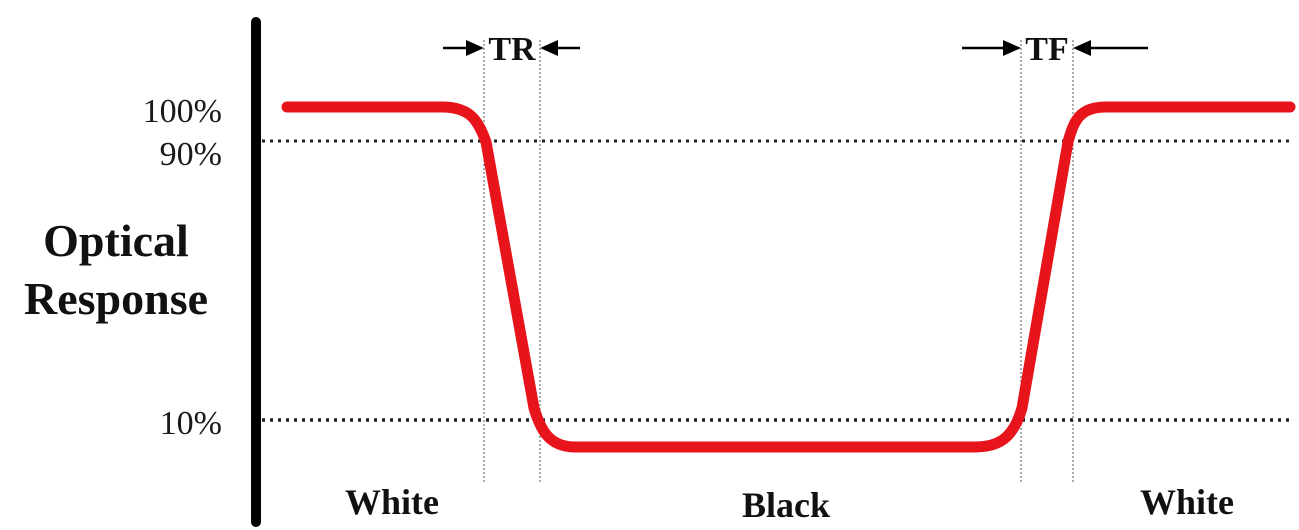 The height and width of the screenshot is (530, 1299). Describe the element at coordinates (1046, 49) in the screenshot. I see `tf-label: TF` at that location.